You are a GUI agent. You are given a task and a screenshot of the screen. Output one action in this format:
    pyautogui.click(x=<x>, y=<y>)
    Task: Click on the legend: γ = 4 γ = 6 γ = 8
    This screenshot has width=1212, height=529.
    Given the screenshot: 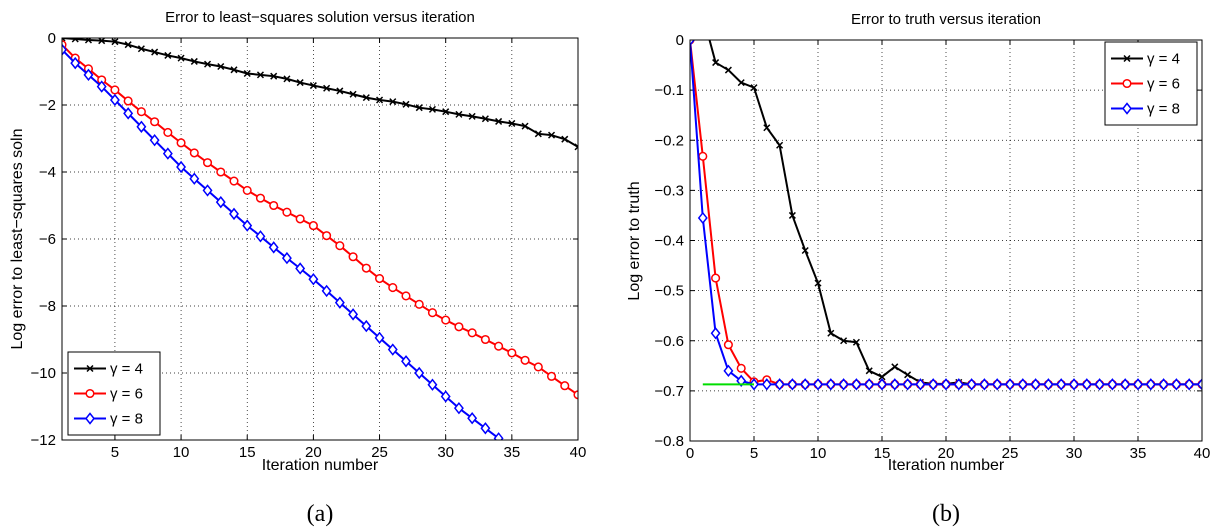 What is the action you would take?
    pyautogui.click(x=114, y=393)
    